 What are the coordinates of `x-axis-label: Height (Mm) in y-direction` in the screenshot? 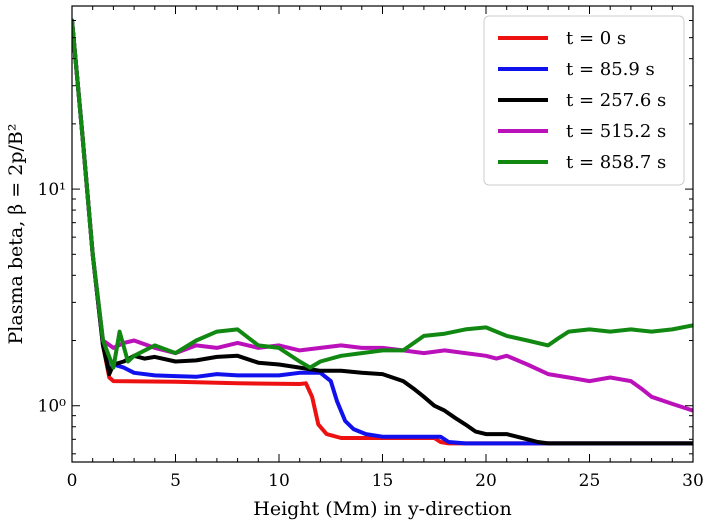 It's located at (382, 509).